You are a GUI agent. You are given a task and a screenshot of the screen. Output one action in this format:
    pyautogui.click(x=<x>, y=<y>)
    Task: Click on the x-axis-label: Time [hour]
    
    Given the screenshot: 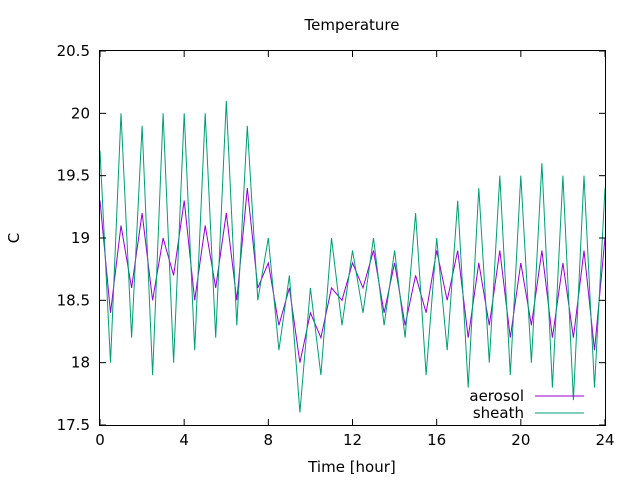 What is the action you would take?
    pyautogui.click(x=351, y=467)
    